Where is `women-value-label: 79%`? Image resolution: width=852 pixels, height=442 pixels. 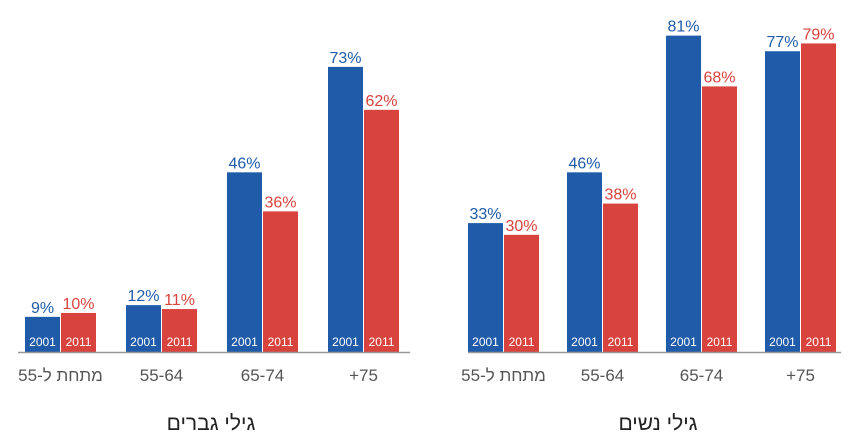
women-value-label: 79% is located at coordinates (818, 34).